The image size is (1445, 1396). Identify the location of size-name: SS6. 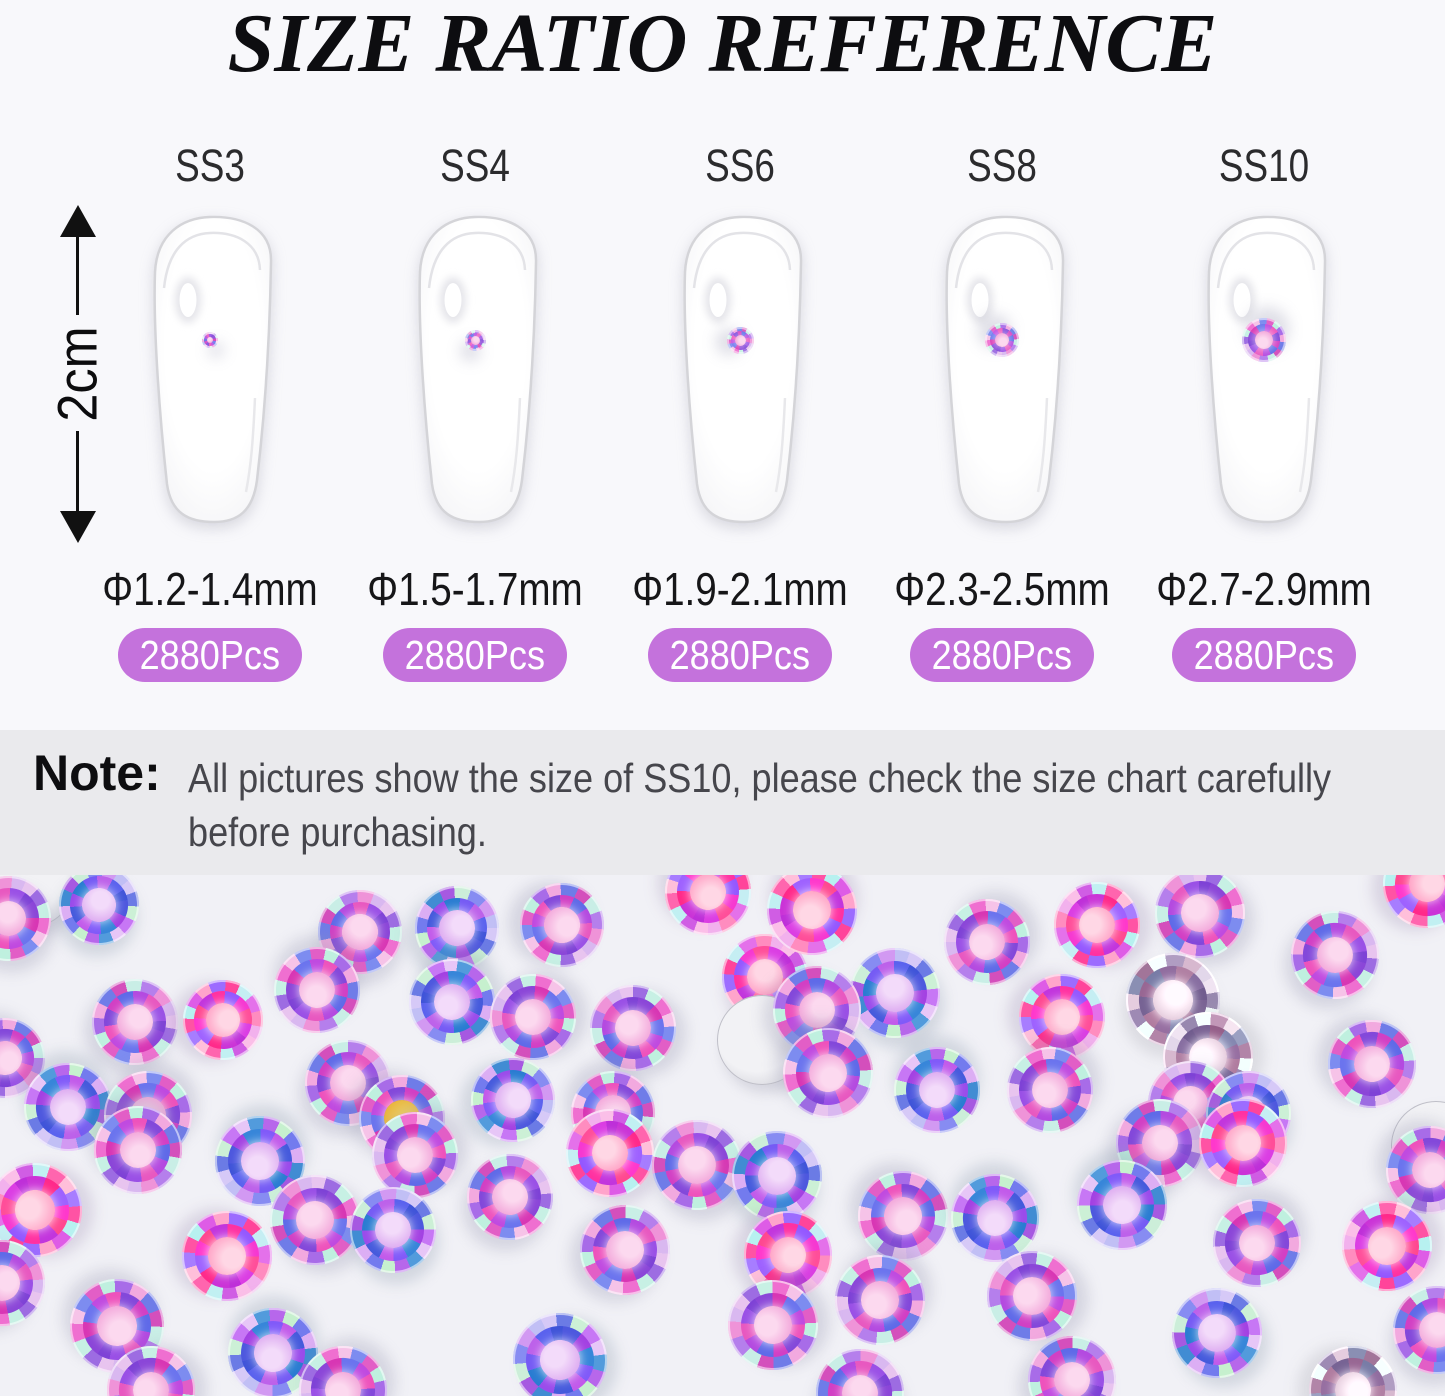
(740, 165).